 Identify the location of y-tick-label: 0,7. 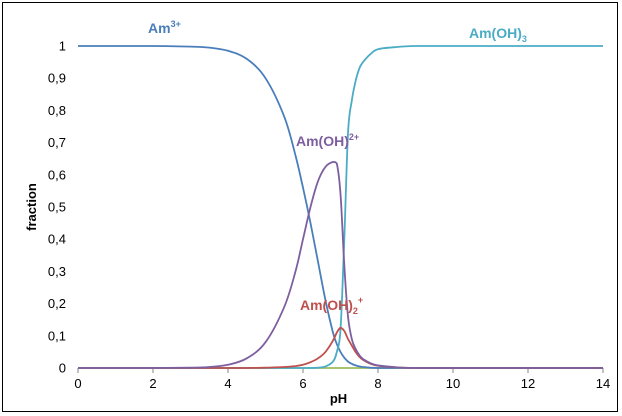
(57, 142).